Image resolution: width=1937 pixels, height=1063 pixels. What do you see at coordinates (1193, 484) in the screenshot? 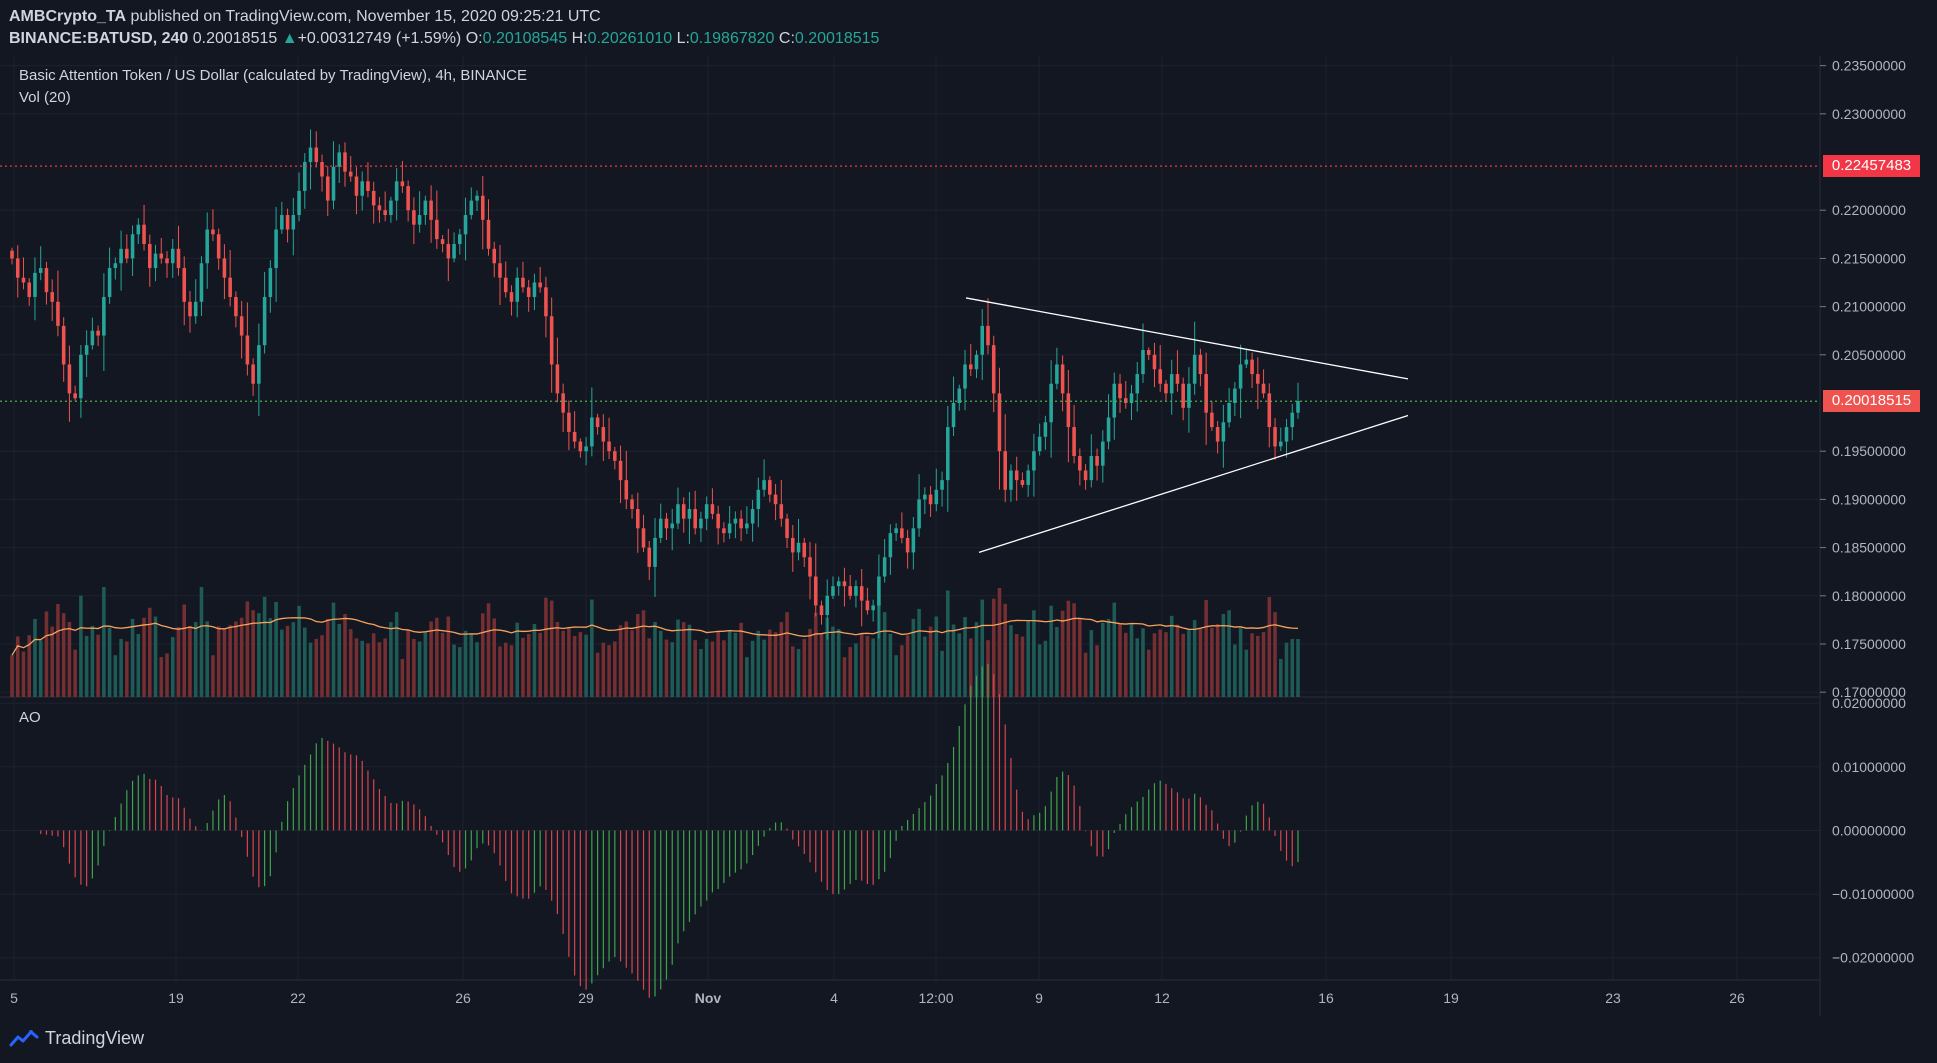
I see `triangle-lower-line` at bounding box center [1193, 484].